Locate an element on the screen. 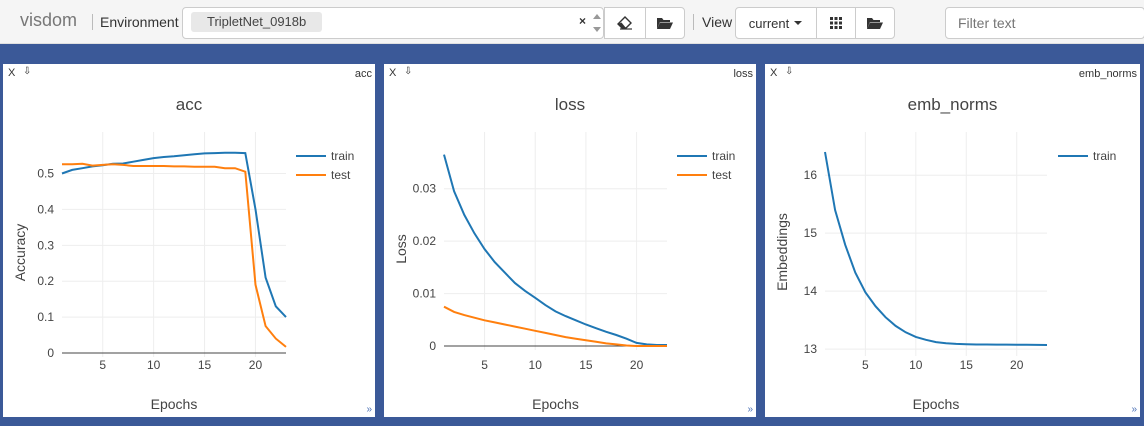 The image size is (1144, 426). clear-env-button is located at coordinates (625, 23).